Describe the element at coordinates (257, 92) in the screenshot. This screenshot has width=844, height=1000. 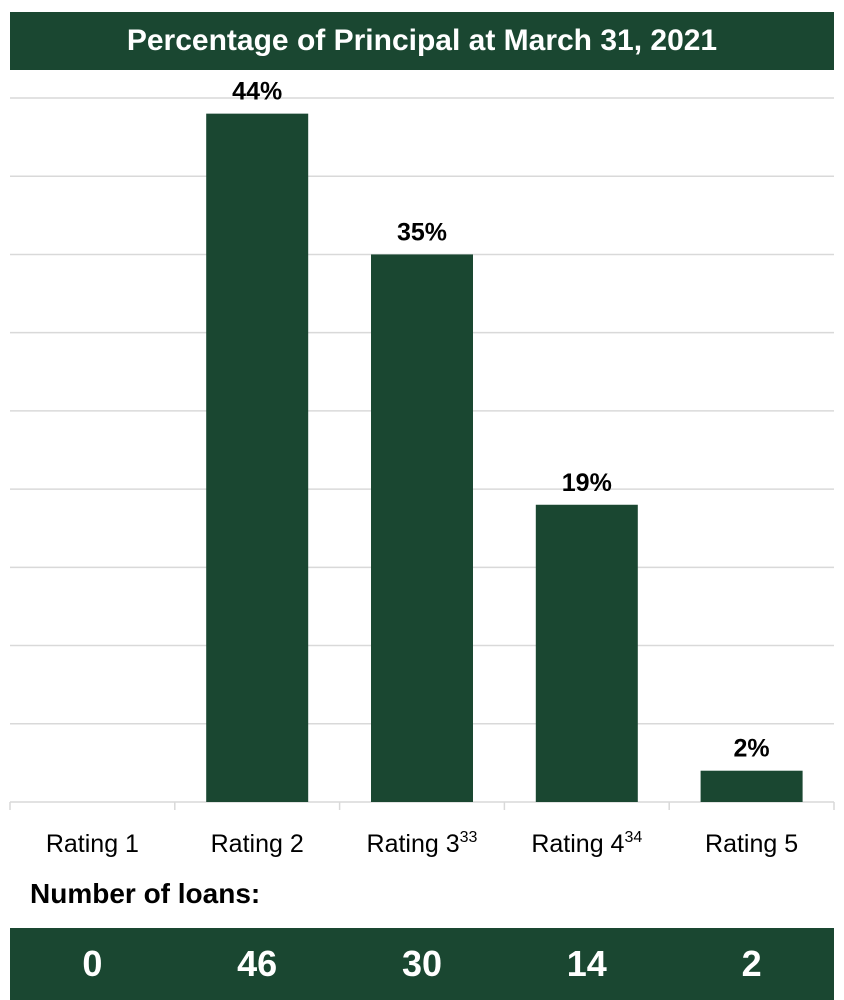
I see `data-label: 44%` at that location.